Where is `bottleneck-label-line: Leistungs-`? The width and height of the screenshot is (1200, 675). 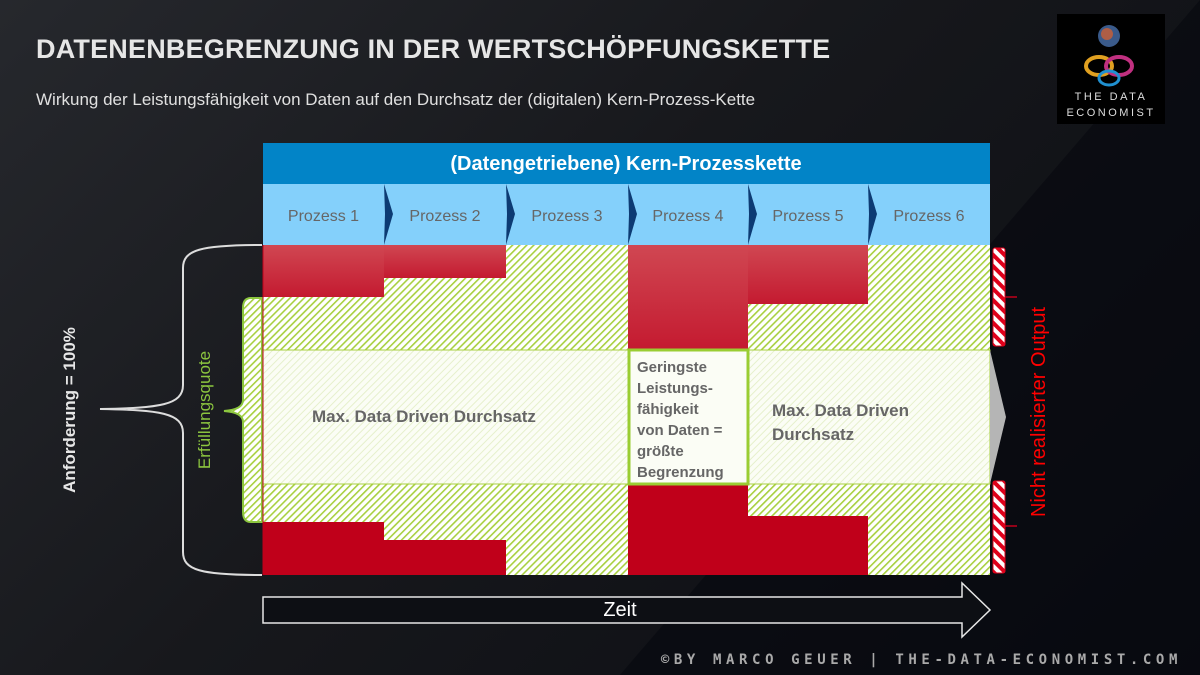 bottleneck-label-line: Leistungs- is located at coordinates (675, 388).